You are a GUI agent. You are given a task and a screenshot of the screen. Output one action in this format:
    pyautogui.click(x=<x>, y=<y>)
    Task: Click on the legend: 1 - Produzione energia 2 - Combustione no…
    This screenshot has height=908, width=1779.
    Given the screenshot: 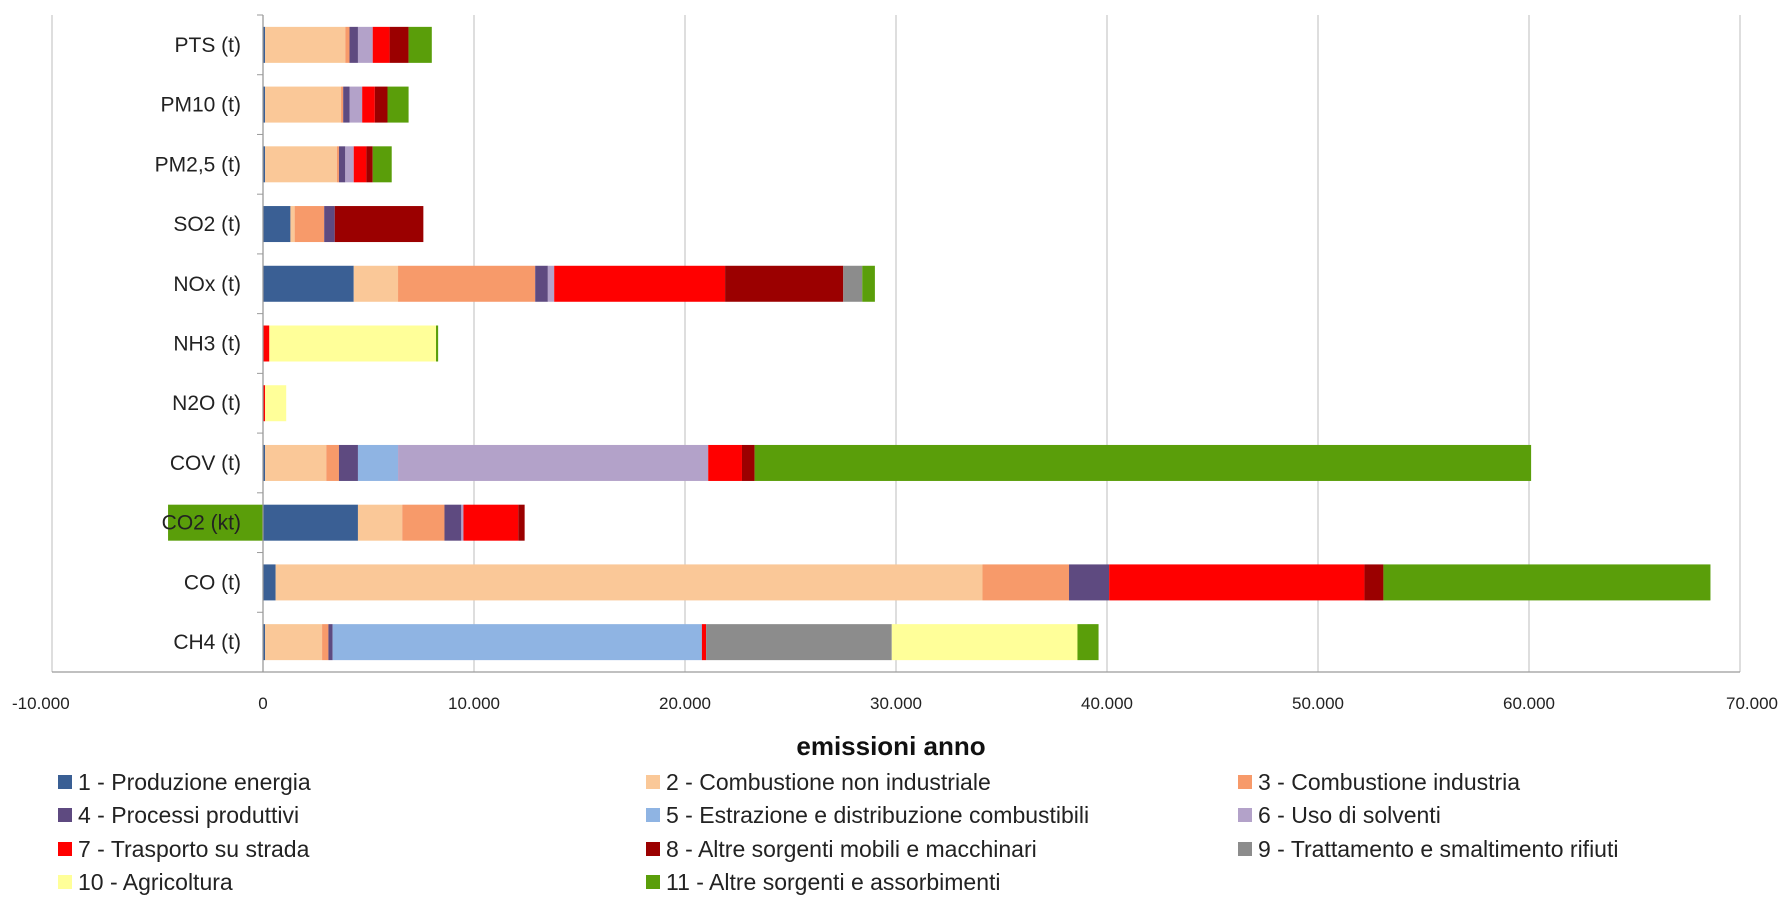 What is the action you would take?
    pyautogui.click(x=838, y=832)
    